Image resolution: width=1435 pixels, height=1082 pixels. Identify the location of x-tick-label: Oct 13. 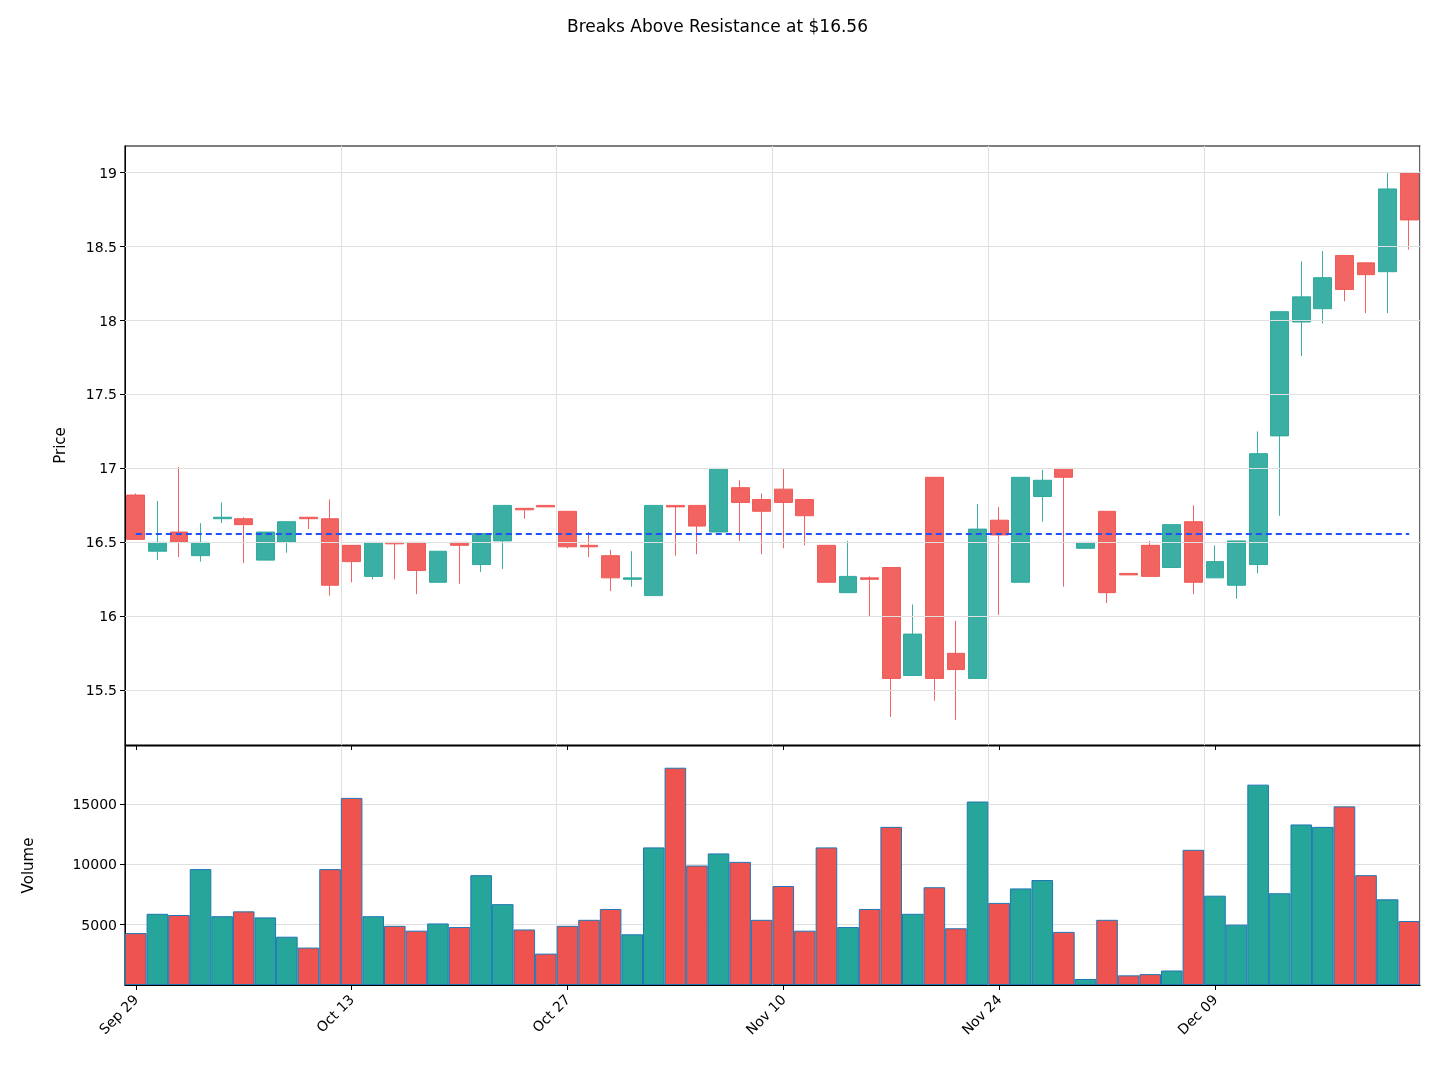
(335, 1013).